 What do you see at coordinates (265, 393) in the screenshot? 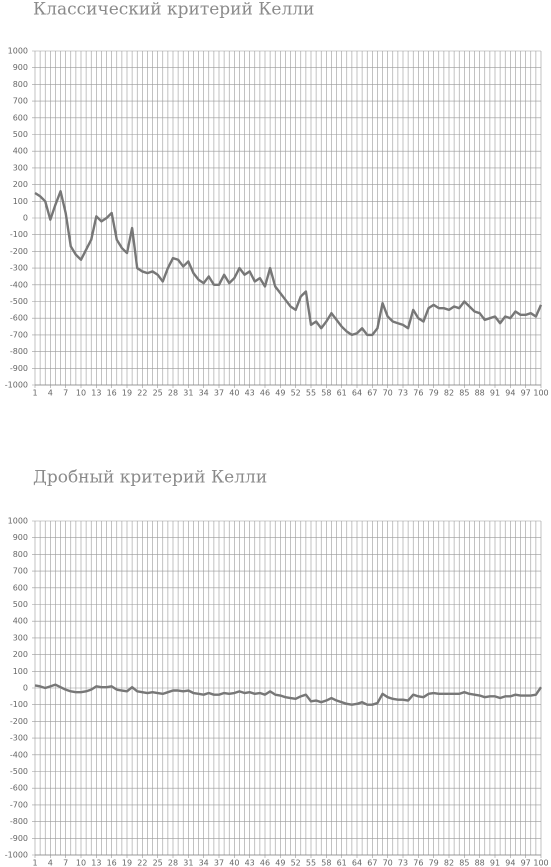
I see `x-tick-label: 46` at bounding box center [265, 393].